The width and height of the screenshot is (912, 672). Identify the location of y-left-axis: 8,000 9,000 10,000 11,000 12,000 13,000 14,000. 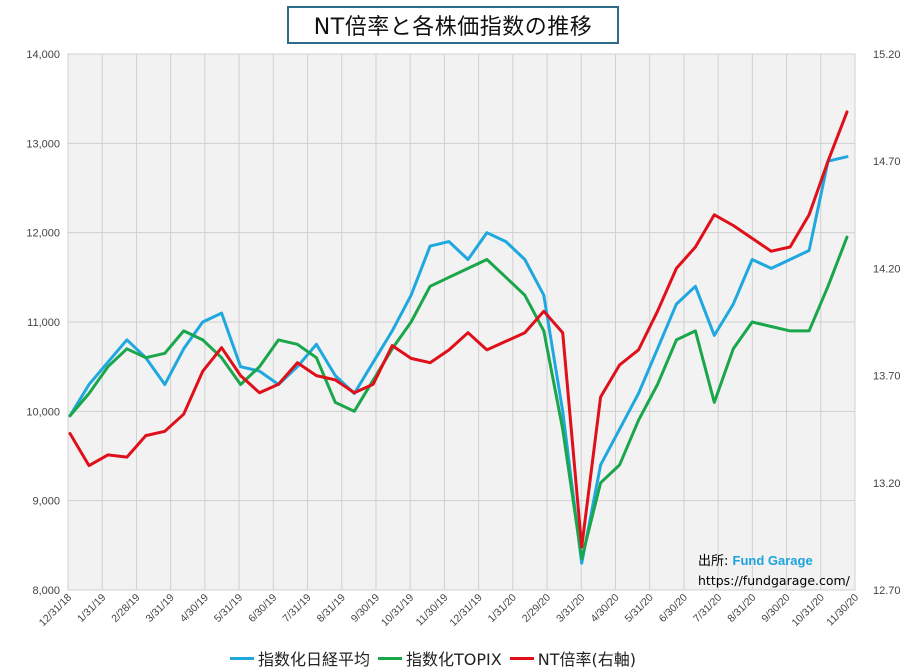
(43, 323).